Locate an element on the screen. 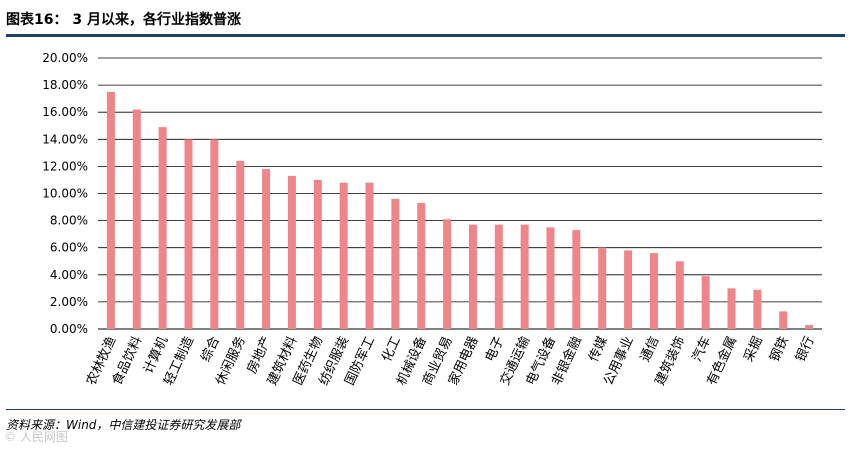 Image resolution: width=863 pixels, height=453 pixels. x-category-label: 汽车 is located at coordinates (701, 349).